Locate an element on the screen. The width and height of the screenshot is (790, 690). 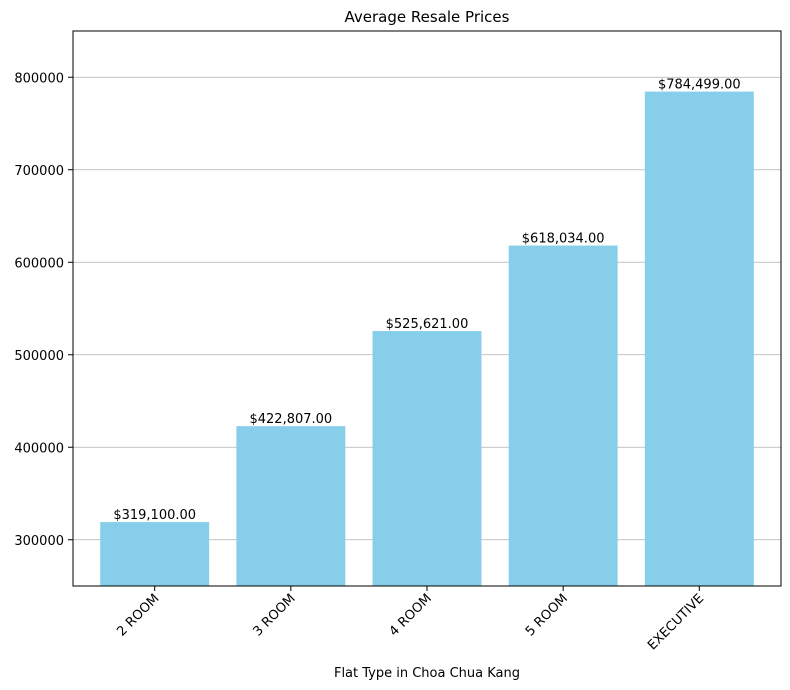
x-axis-label: Flat Type in Choa Chua Kang is located at coordinates (427, 673).